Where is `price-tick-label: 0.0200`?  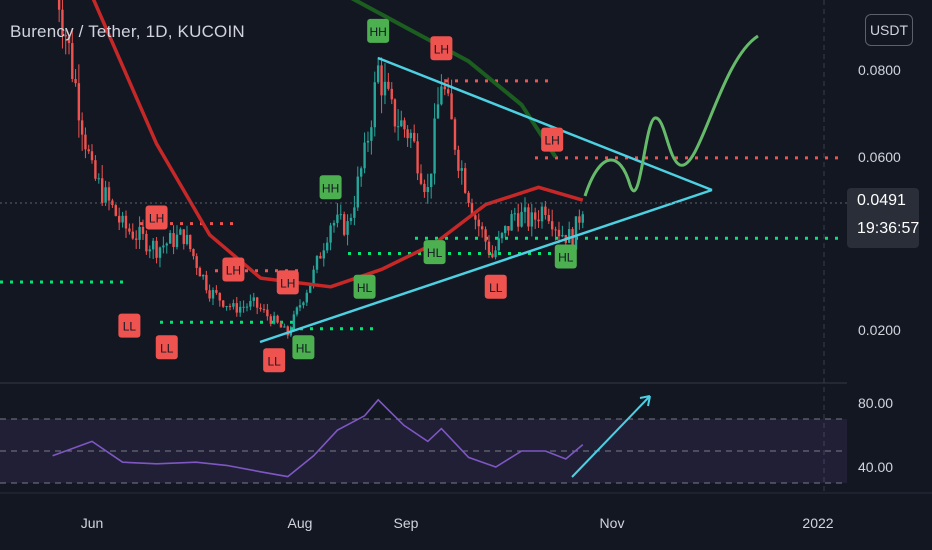
price-tick-label: 0.0200 is located at coordinates (879, 330).